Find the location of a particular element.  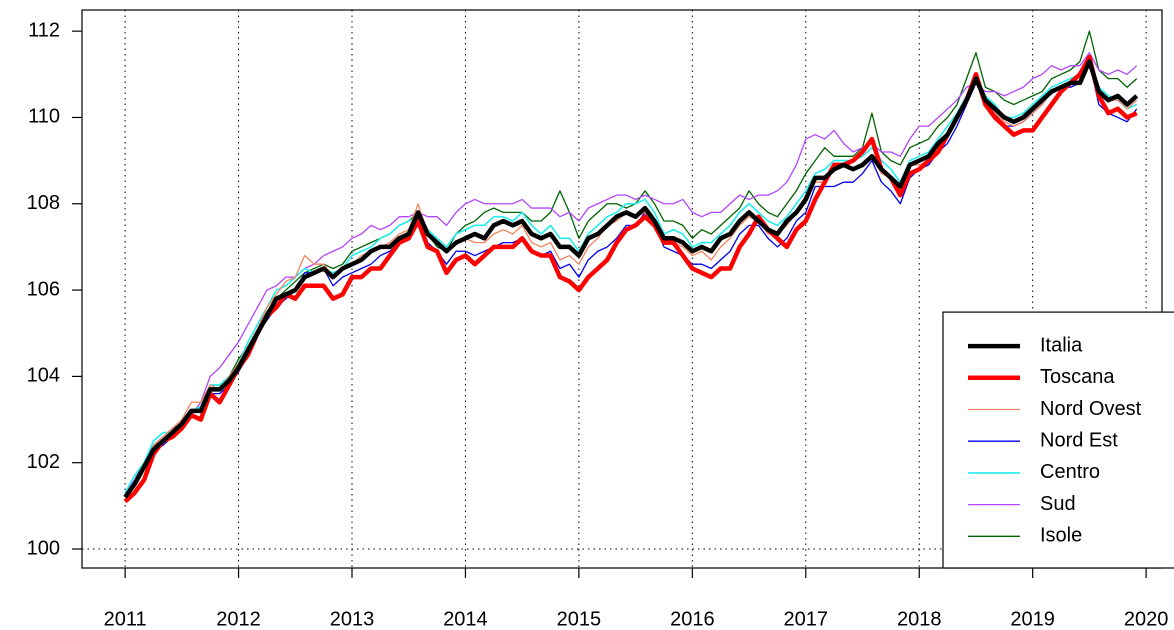

y-tick-label: 110 is located at coordinates (44, 117).